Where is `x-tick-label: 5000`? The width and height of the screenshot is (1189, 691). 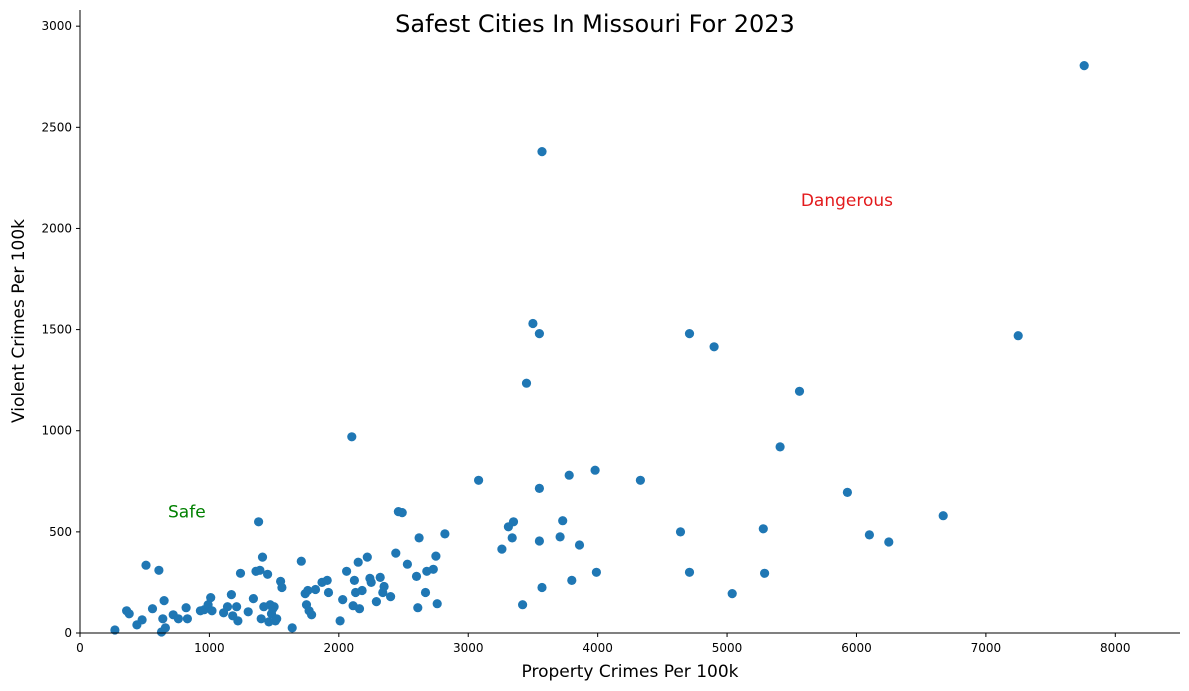 x-tick-label: 5000 is located at coordinates (727, 648).